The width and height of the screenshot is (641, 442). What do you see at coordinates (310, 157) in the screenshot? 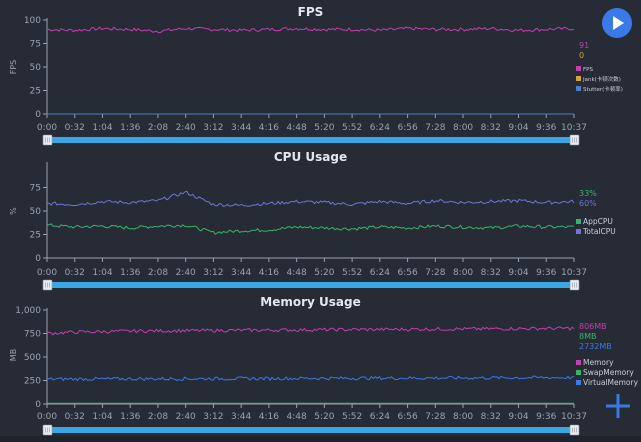
I see `chart-title: CPU Usage` at bounding box center [310, 157].